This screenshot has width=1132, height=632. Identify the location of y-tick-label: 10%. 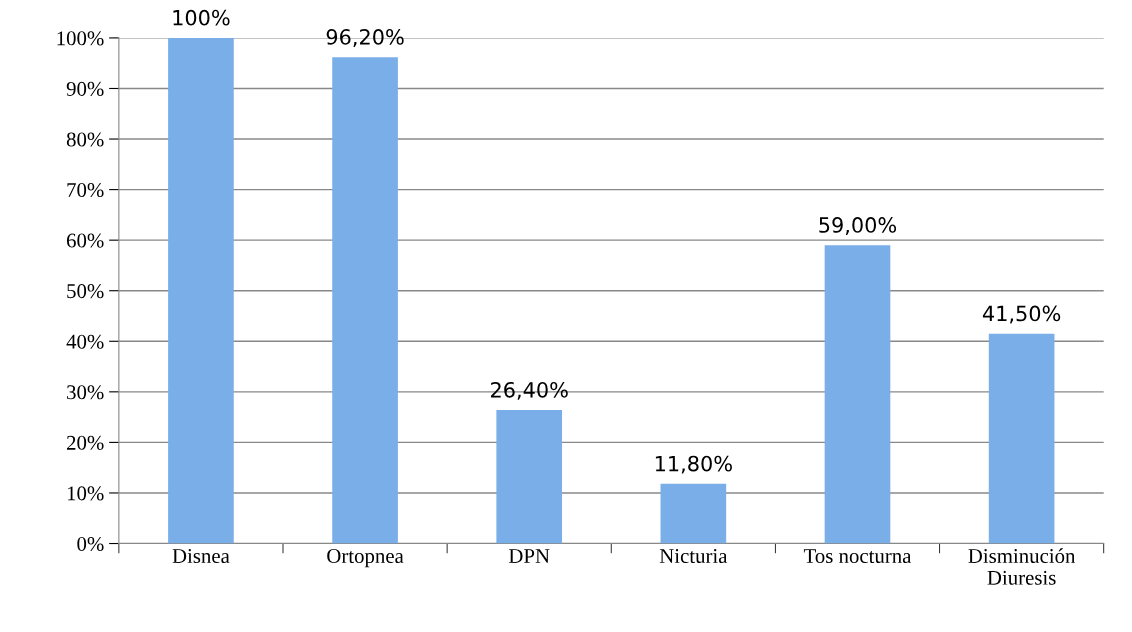
(85, 493).